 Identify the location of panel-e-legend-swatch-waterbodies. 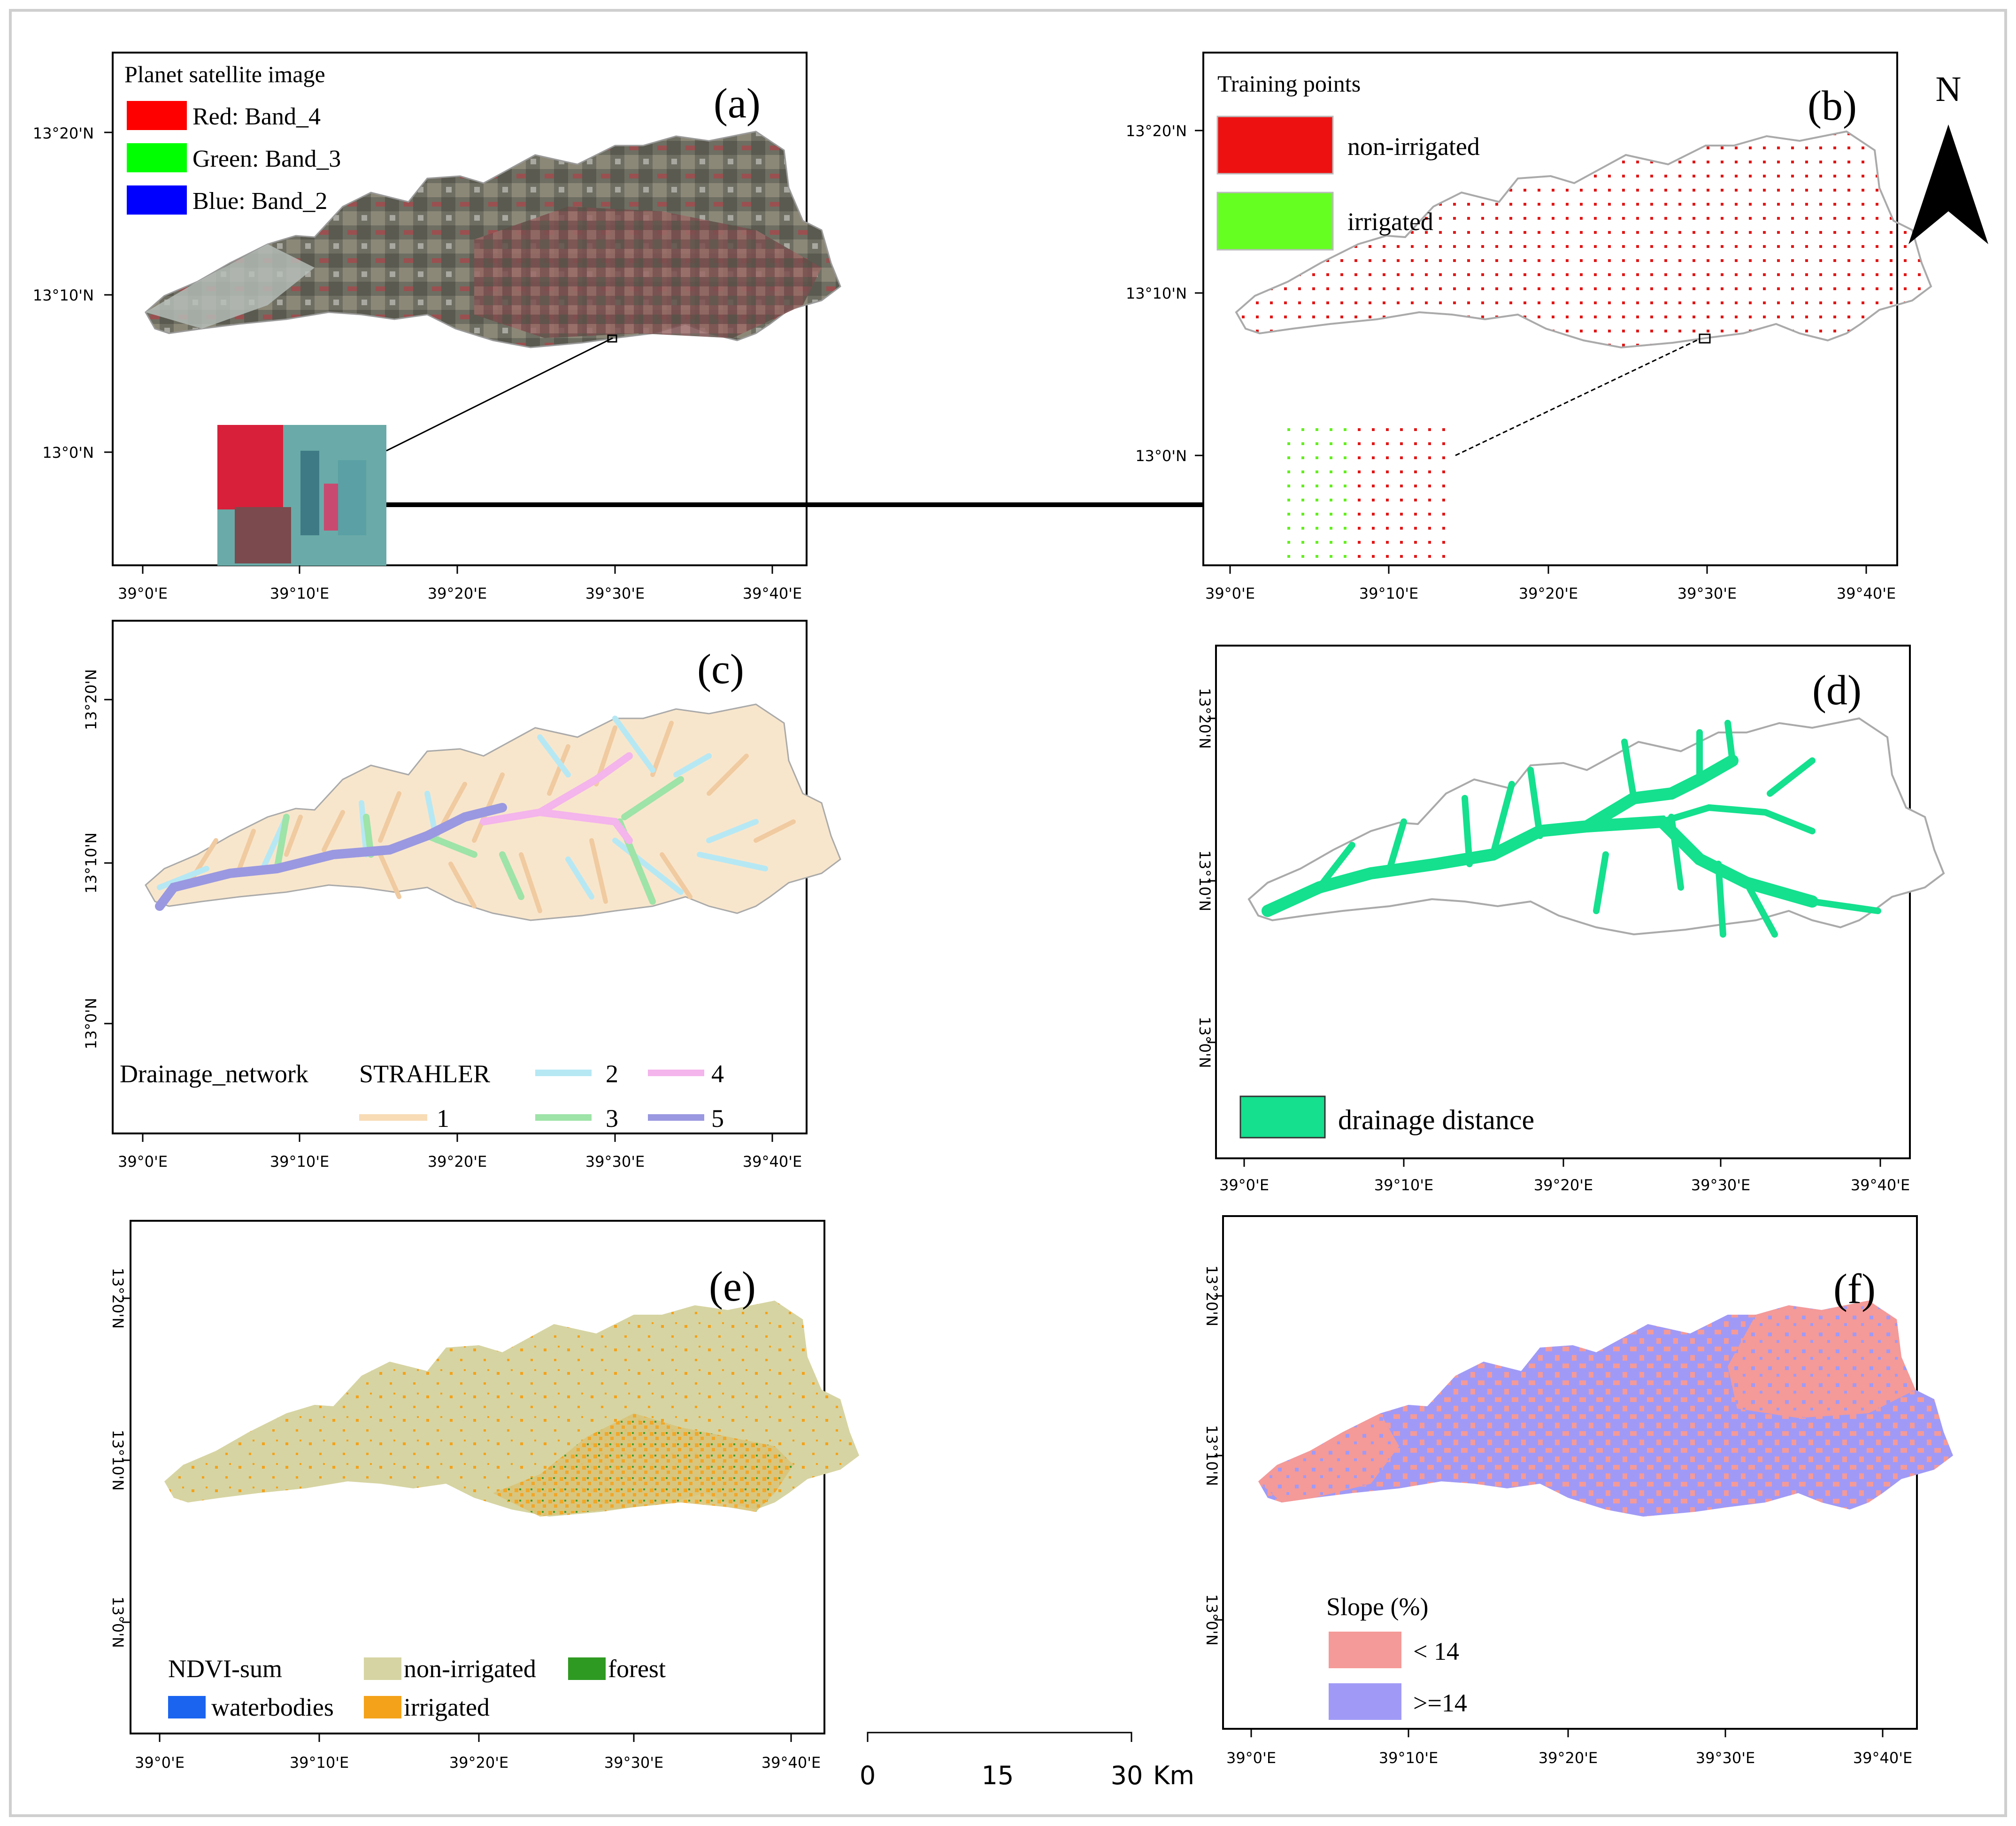
(187, 1707).